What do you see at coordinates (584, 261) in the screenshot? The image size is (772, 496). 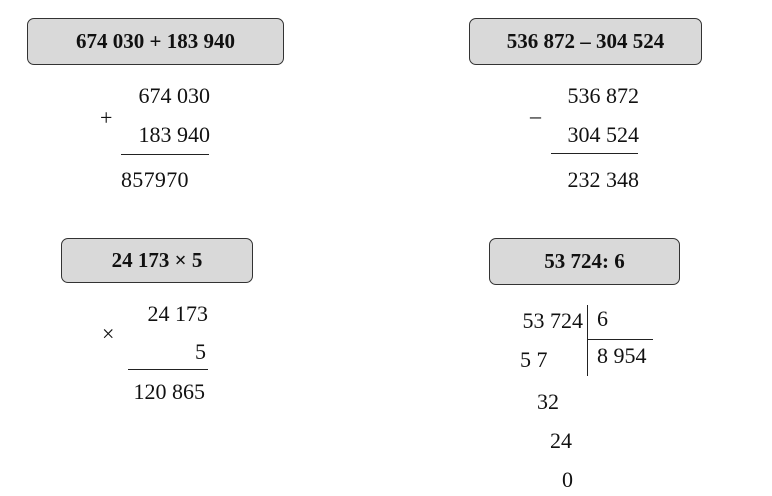 I see `problem-title: 53 724: 6` at bounding box center [584, 261].